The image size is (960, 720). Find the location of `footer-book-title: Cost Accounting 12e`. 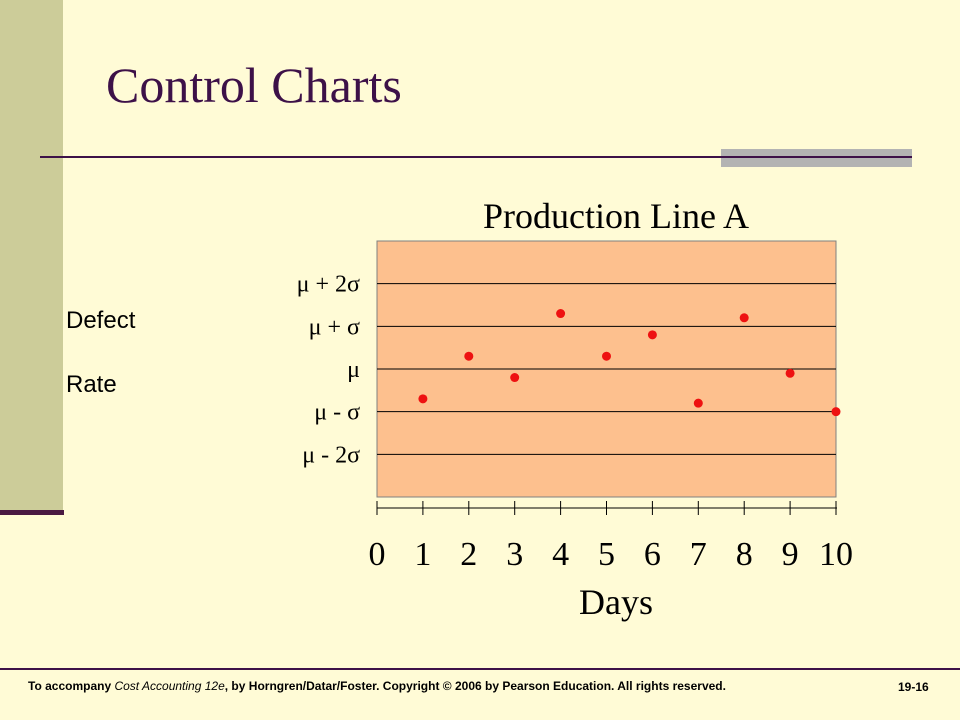

footer-book-title: Cost Accounting 12e is located at coordinates (169, 686).